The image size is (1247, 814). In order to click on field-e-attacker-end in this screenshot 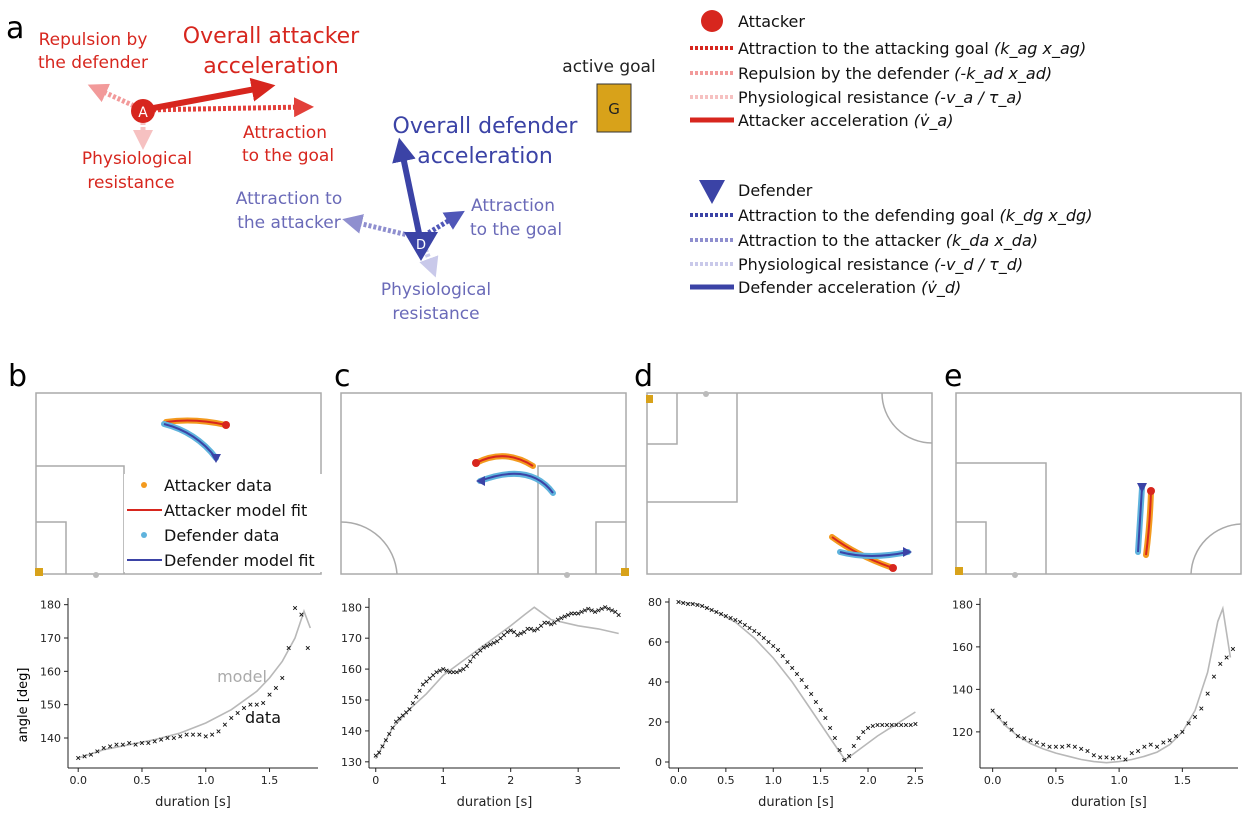, I will do `click(1151, 491)`.